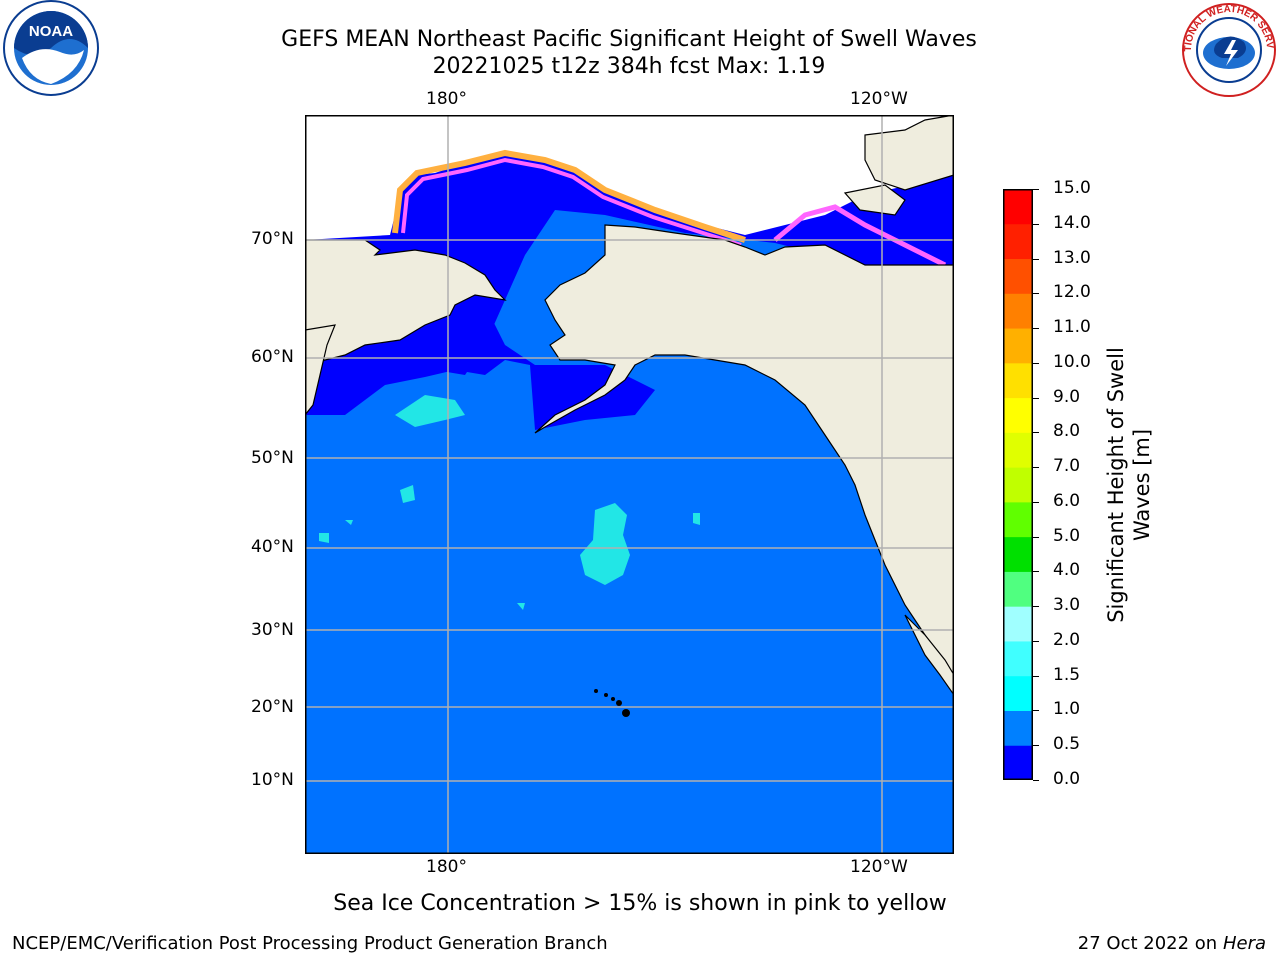  I want to click on colorbar-tick-label: 6.0, so click(1067, 500).